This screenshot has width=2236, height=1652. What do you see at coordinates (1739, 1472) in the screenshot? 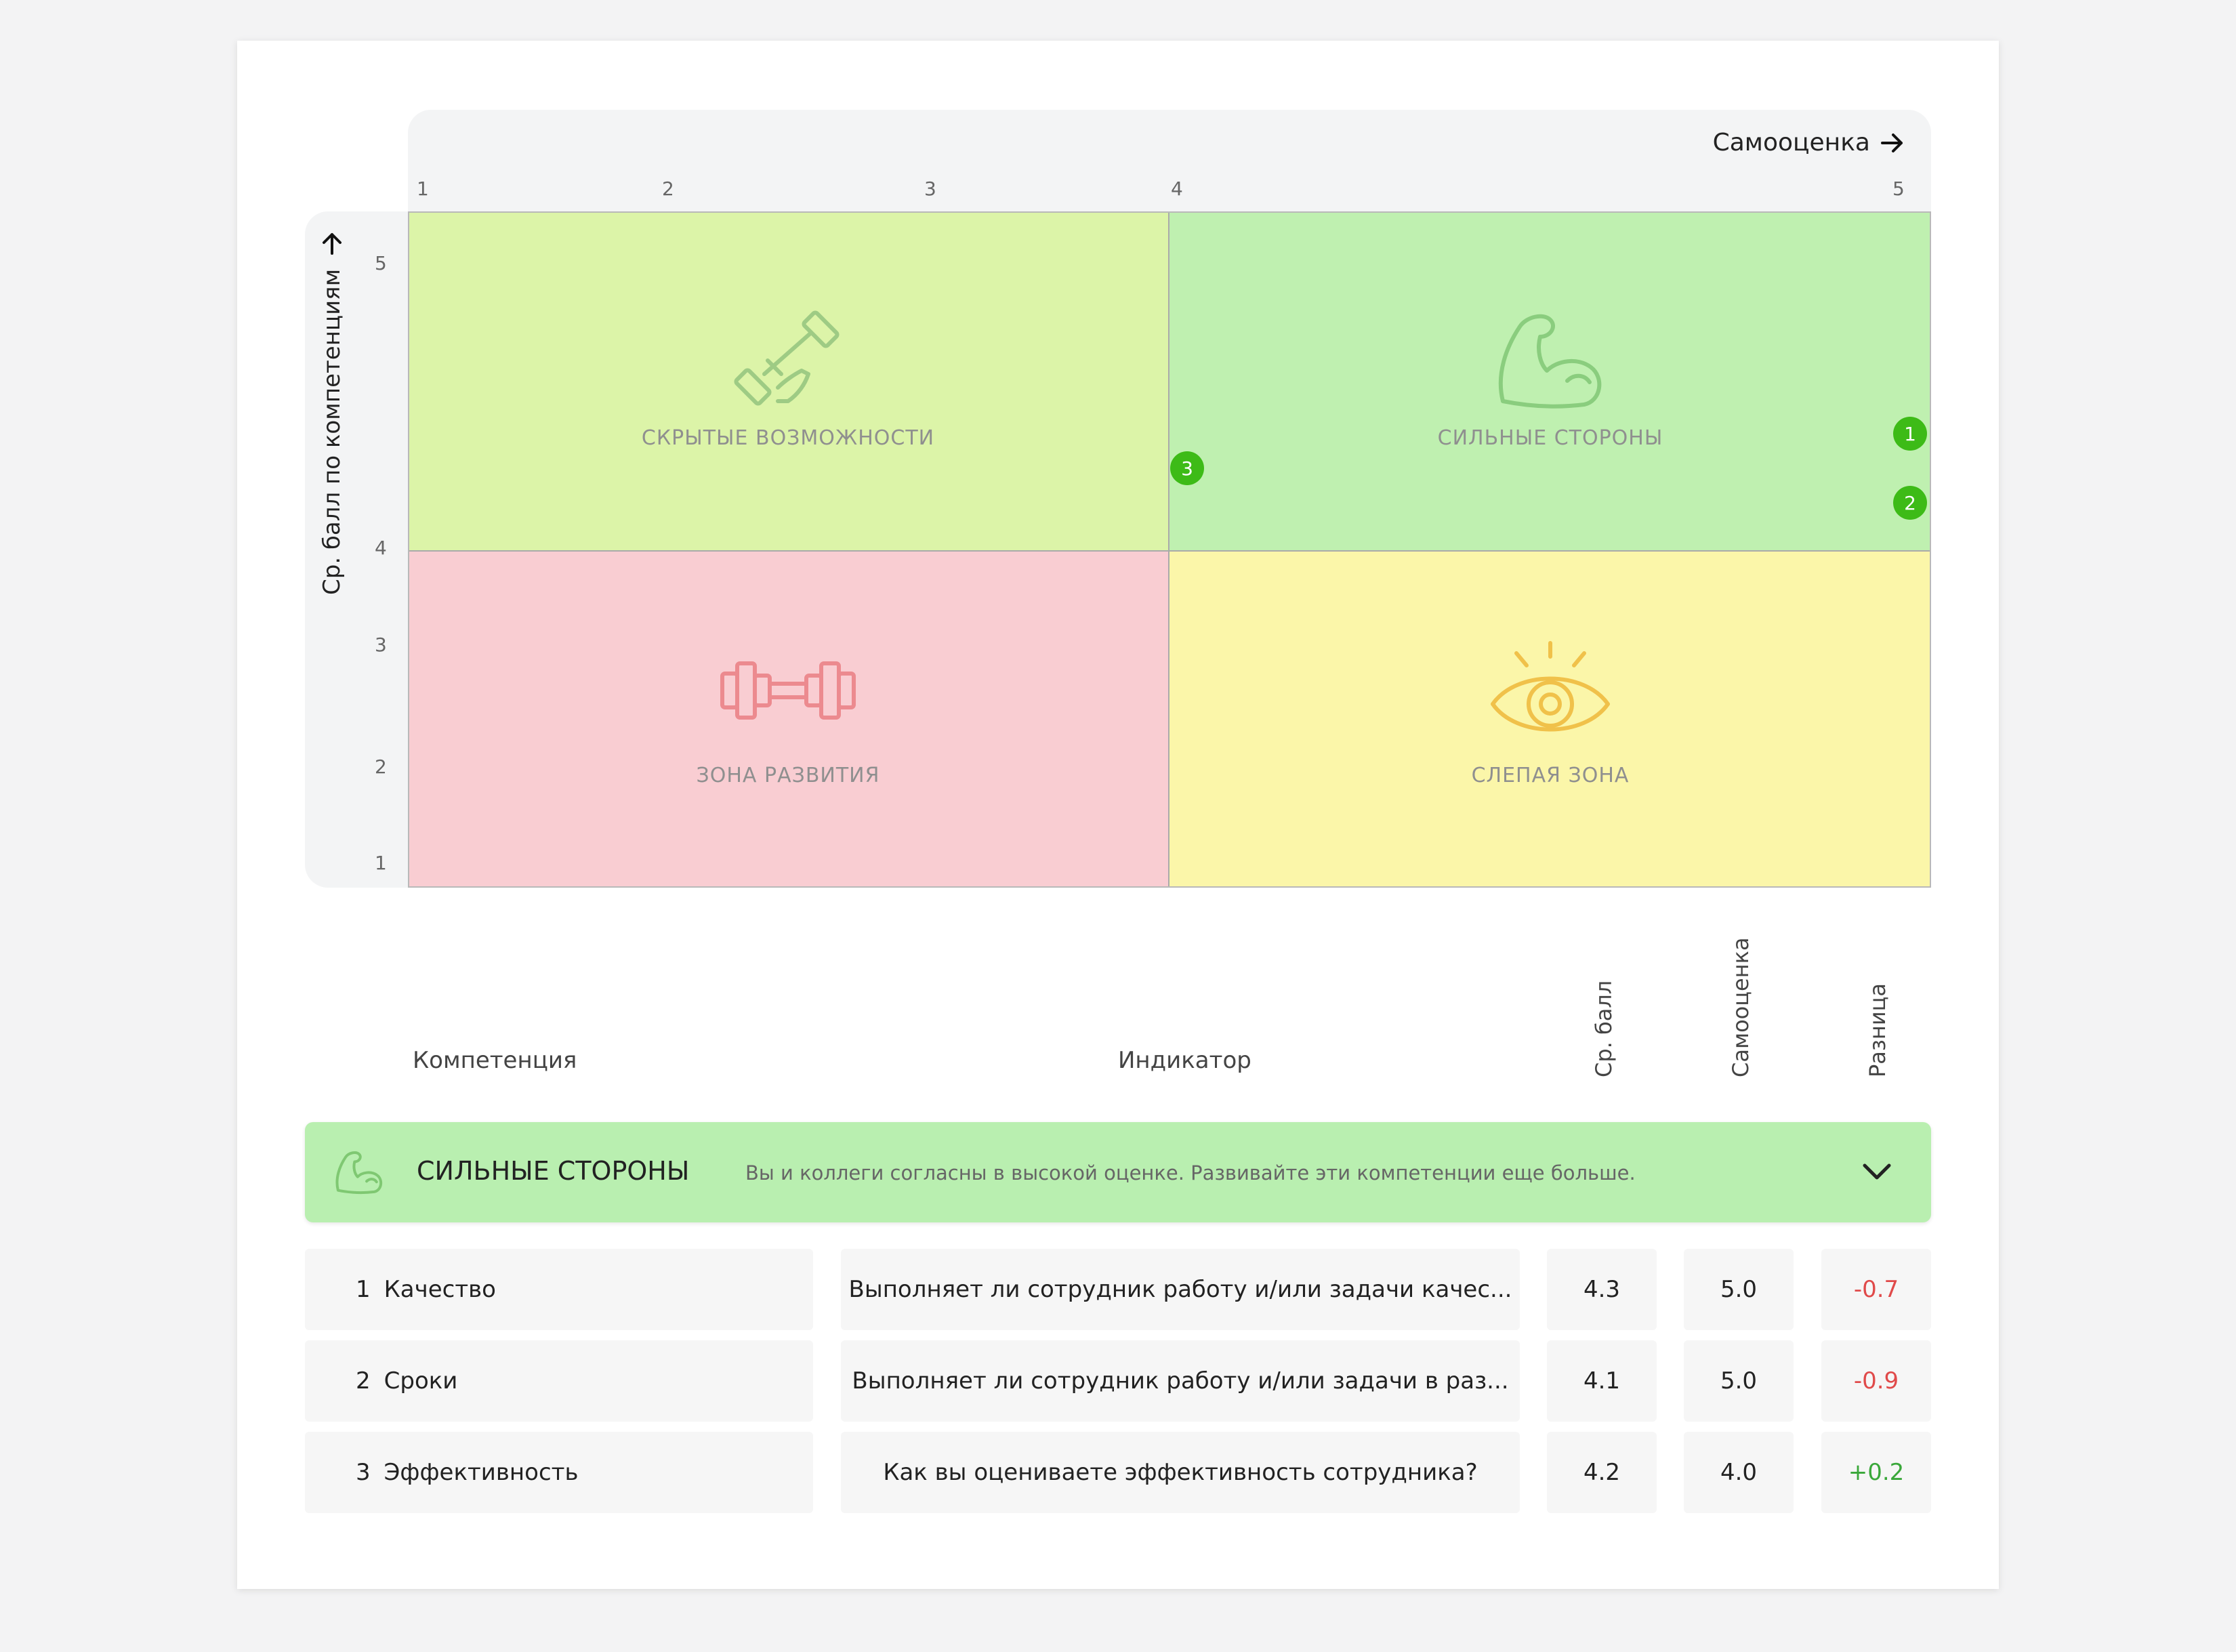
I see `self-score-cell: 4.0` at bounding box center [1739, 1472].